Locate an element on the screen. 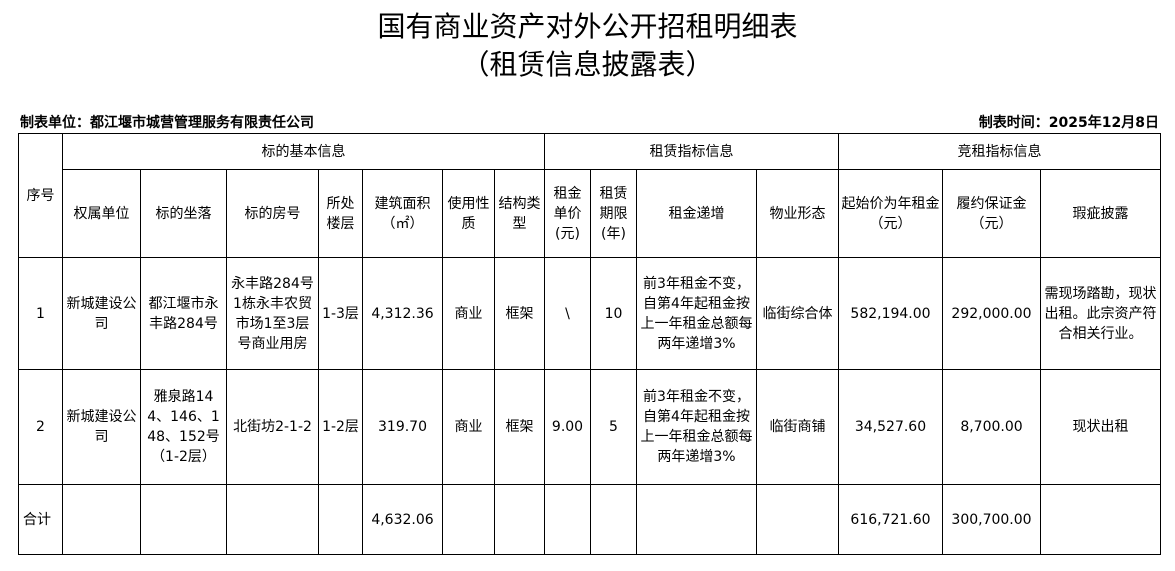 The image size is (1175, 571). table-cell: 现状出租 is located at coordinates (1100, 427).